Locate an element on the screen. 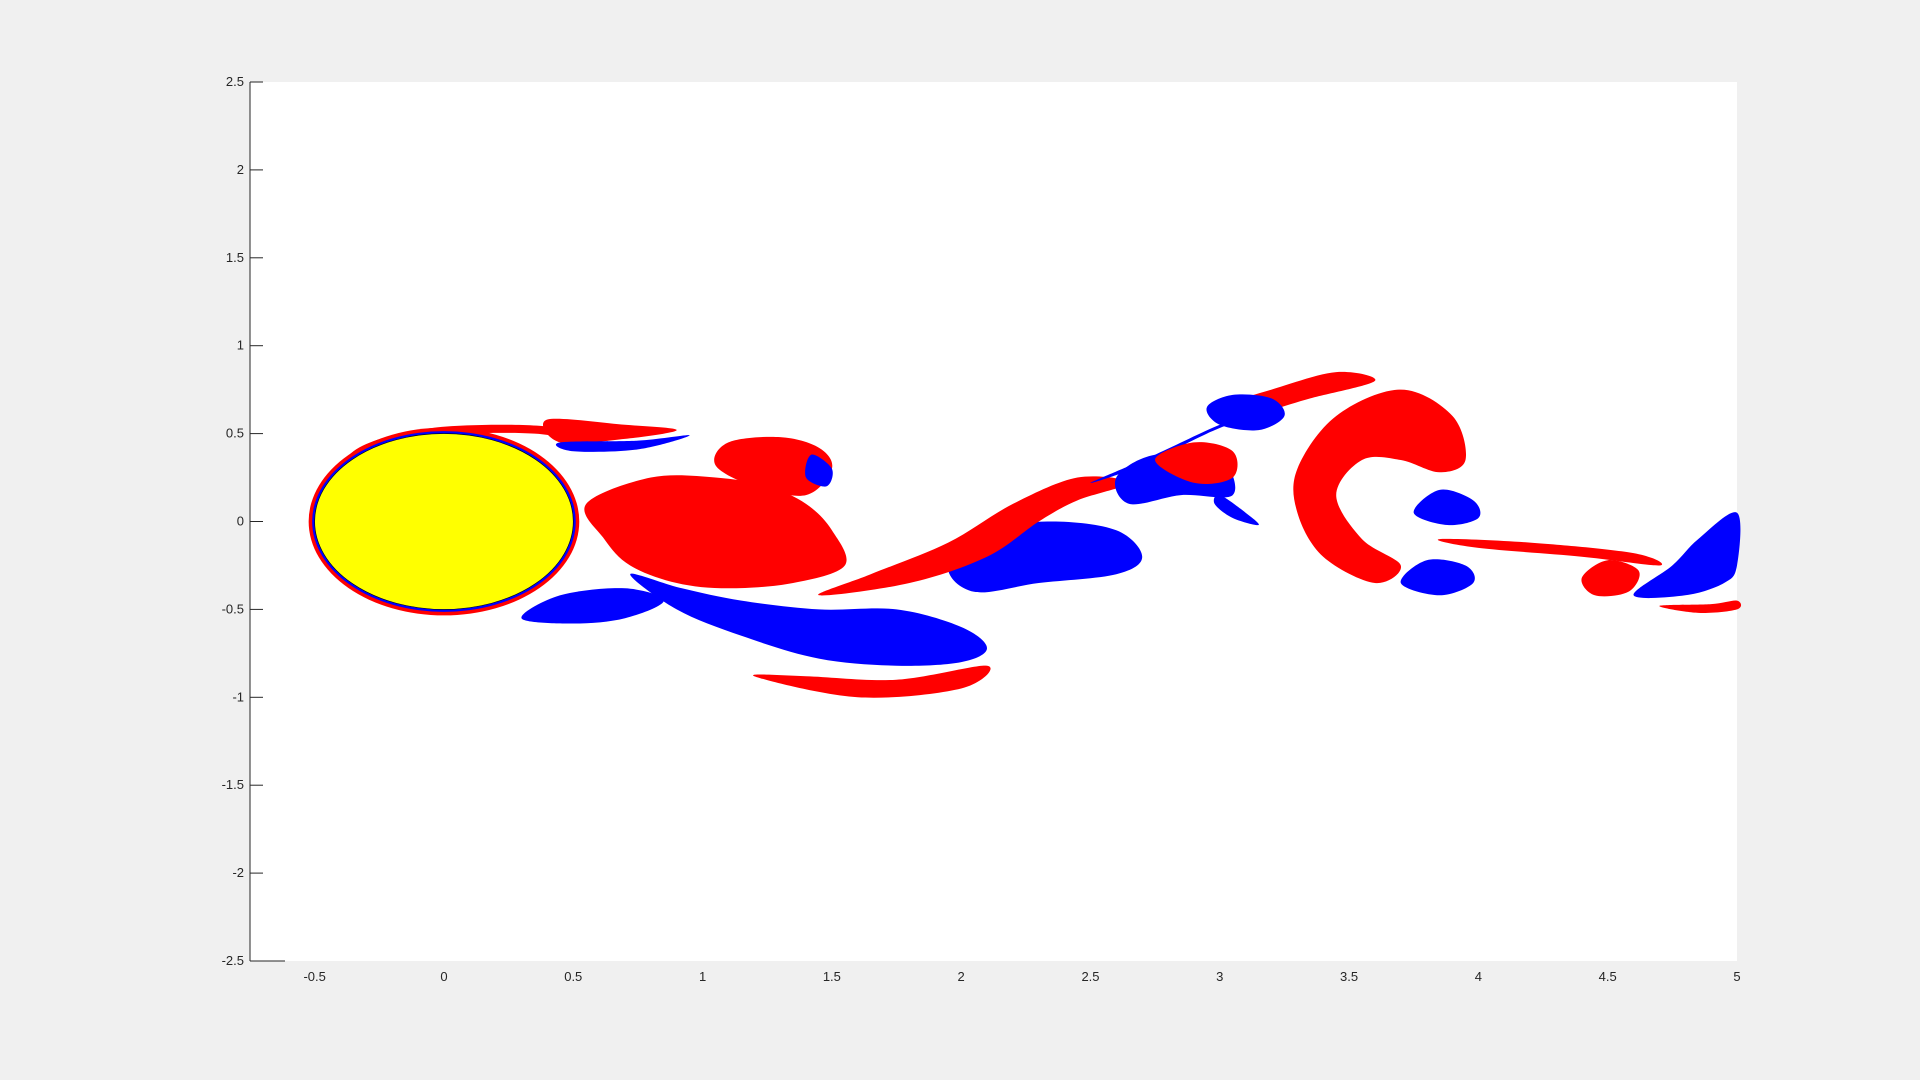  x-tick-label: 1 is located at coordinates (702, 976).